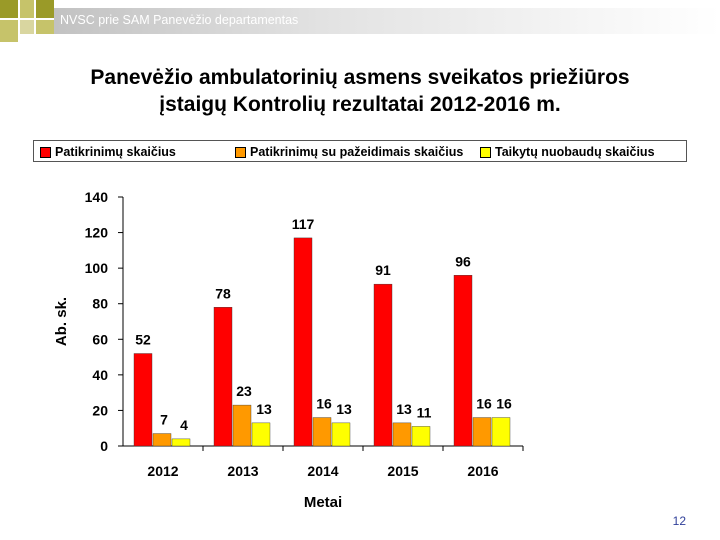  I want to click on data-label-series-3-2014: 13, so click(344, 409).